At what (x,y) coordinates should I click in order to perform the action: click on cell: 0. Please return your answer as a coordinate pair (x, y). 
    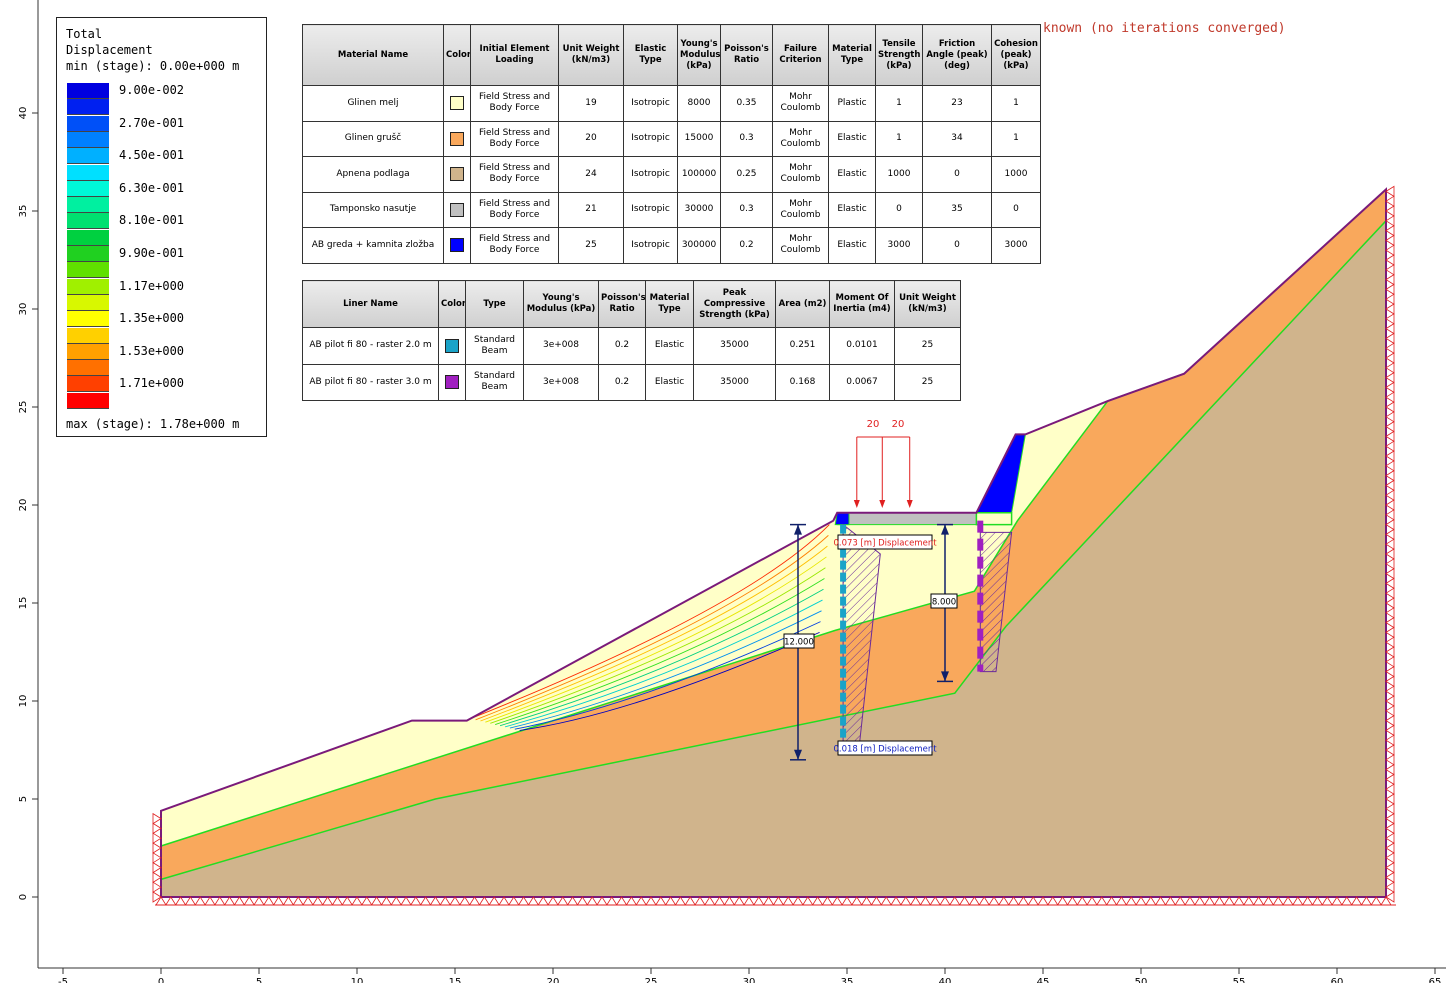
    Looking at the image, I should click on (899, 209).